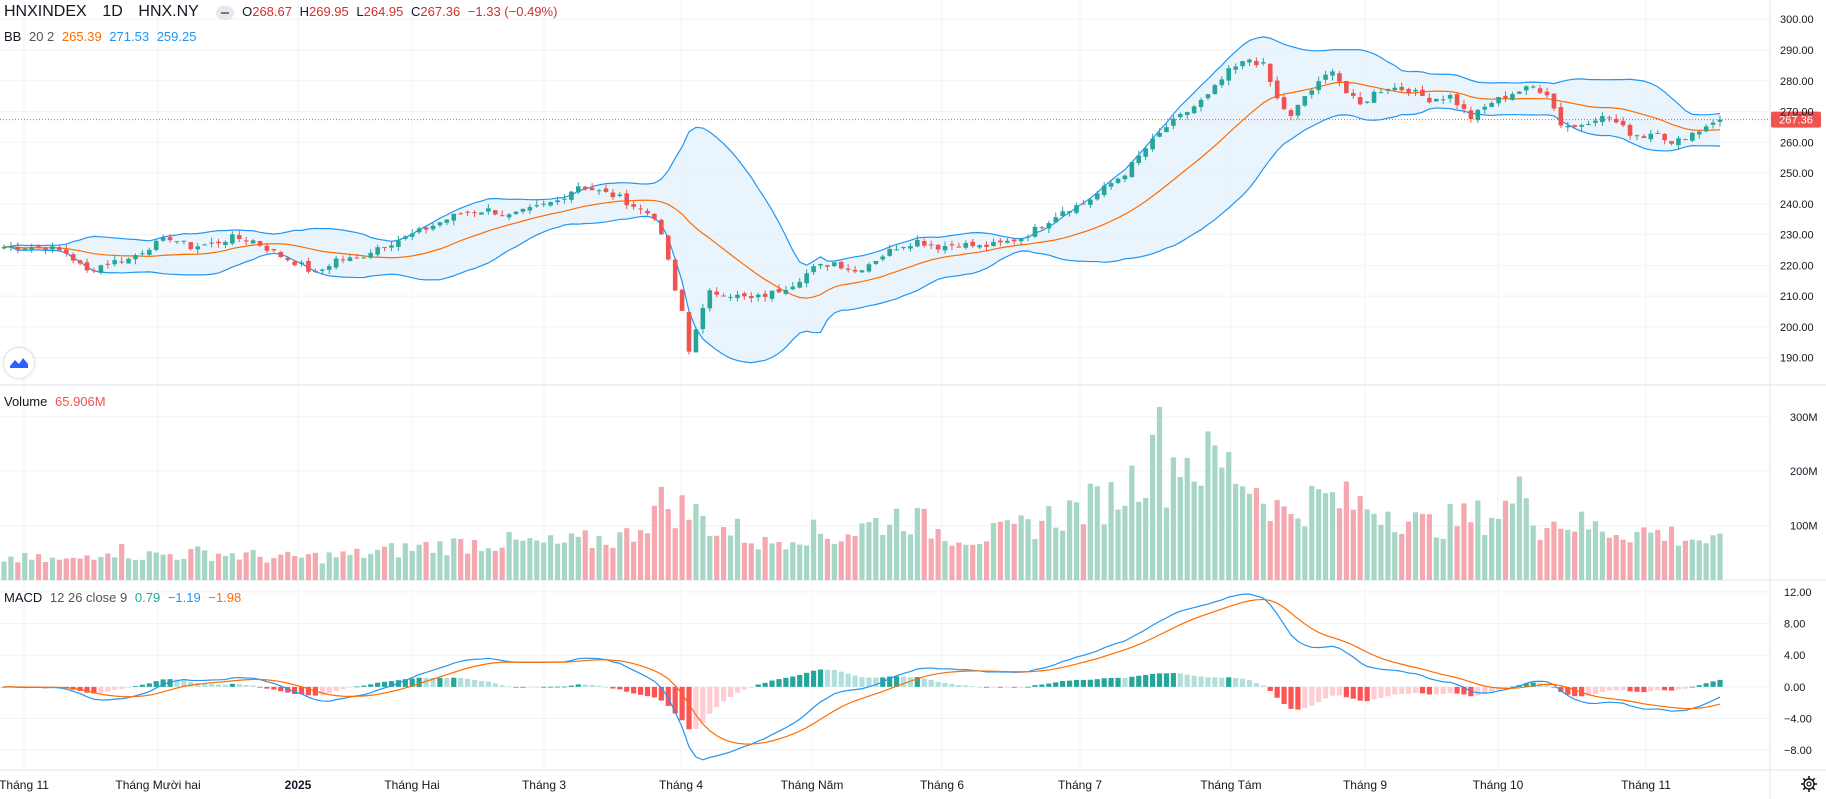 The width and height of the screenshot is (1826, 799). What do you see at coordinates (41, 36) in the screenshot?
I see `bb-params: 20 2` at bounding box center [41, 36].